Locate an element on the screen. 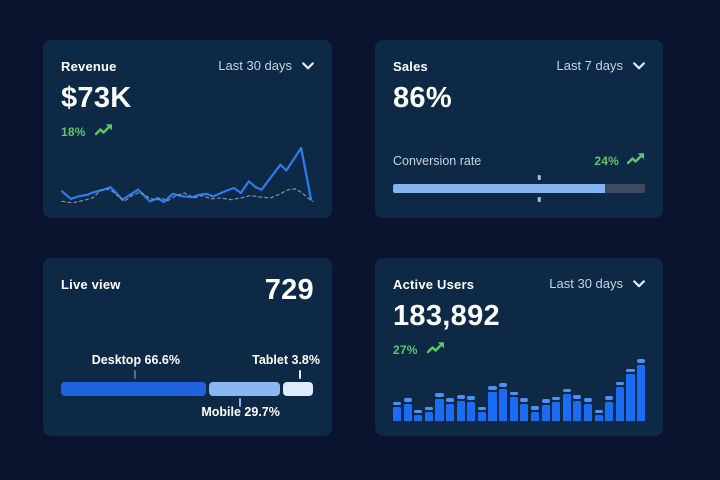  active-users-card: Active Users Last 30 days 183,892 27% is located at coordinates (519, 347).